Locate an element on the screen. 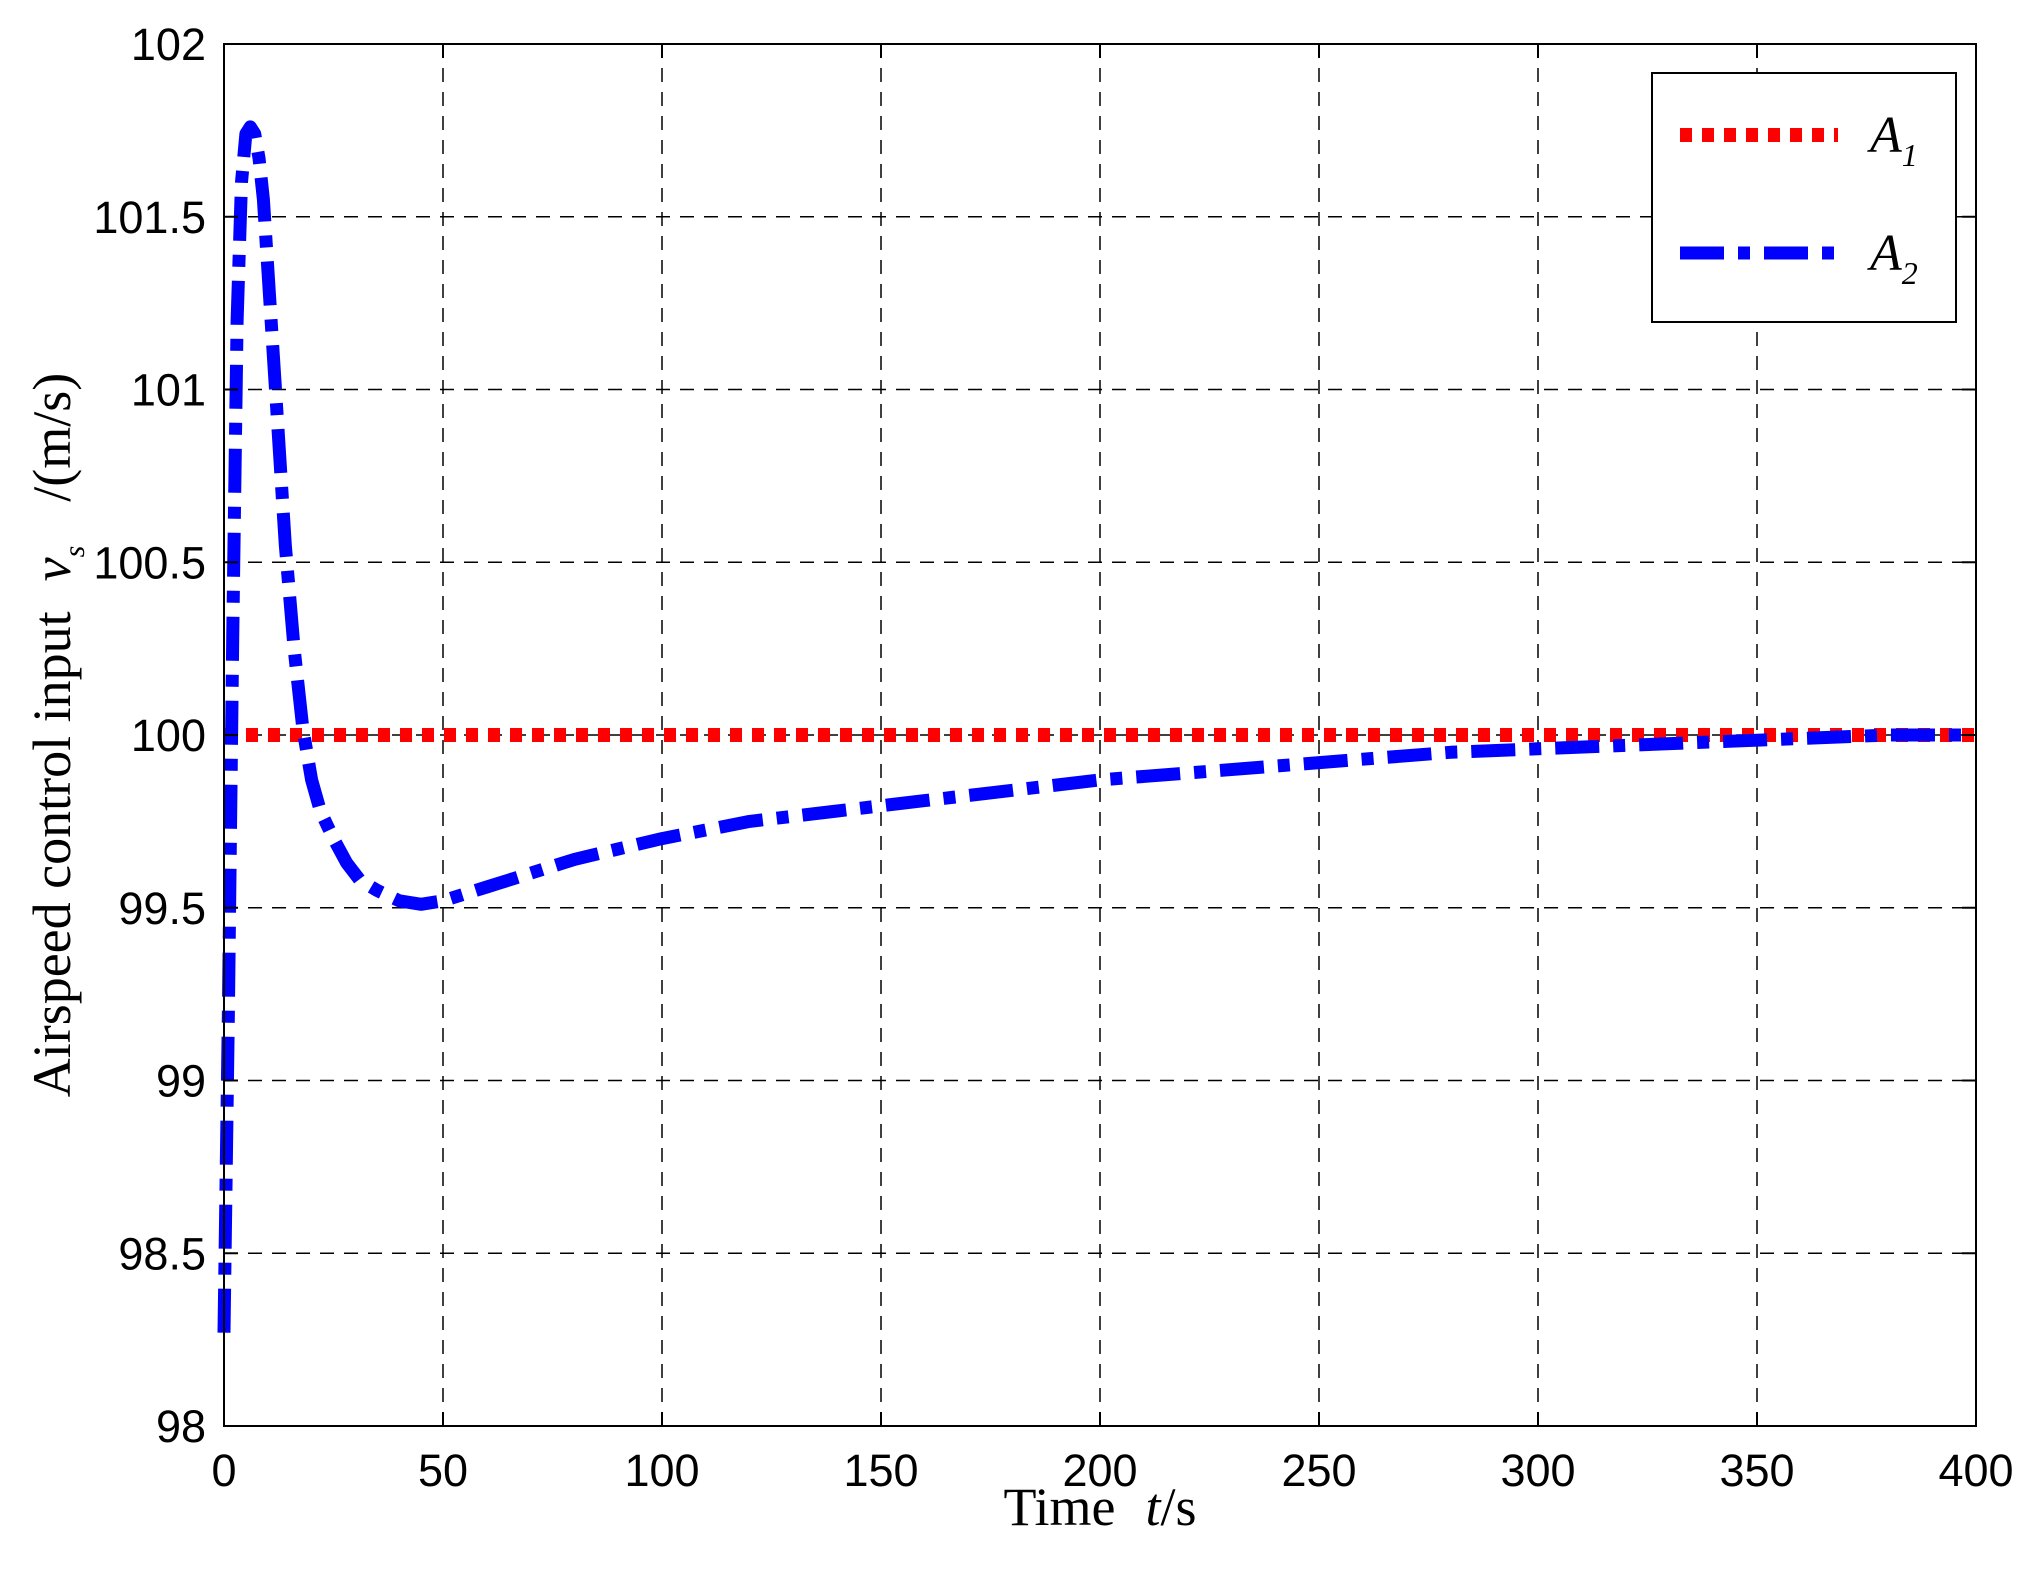 The width and height of the screenshot is (2034, 1586). y-tick-label: 98.5 is located at coordinates (162, 1253).